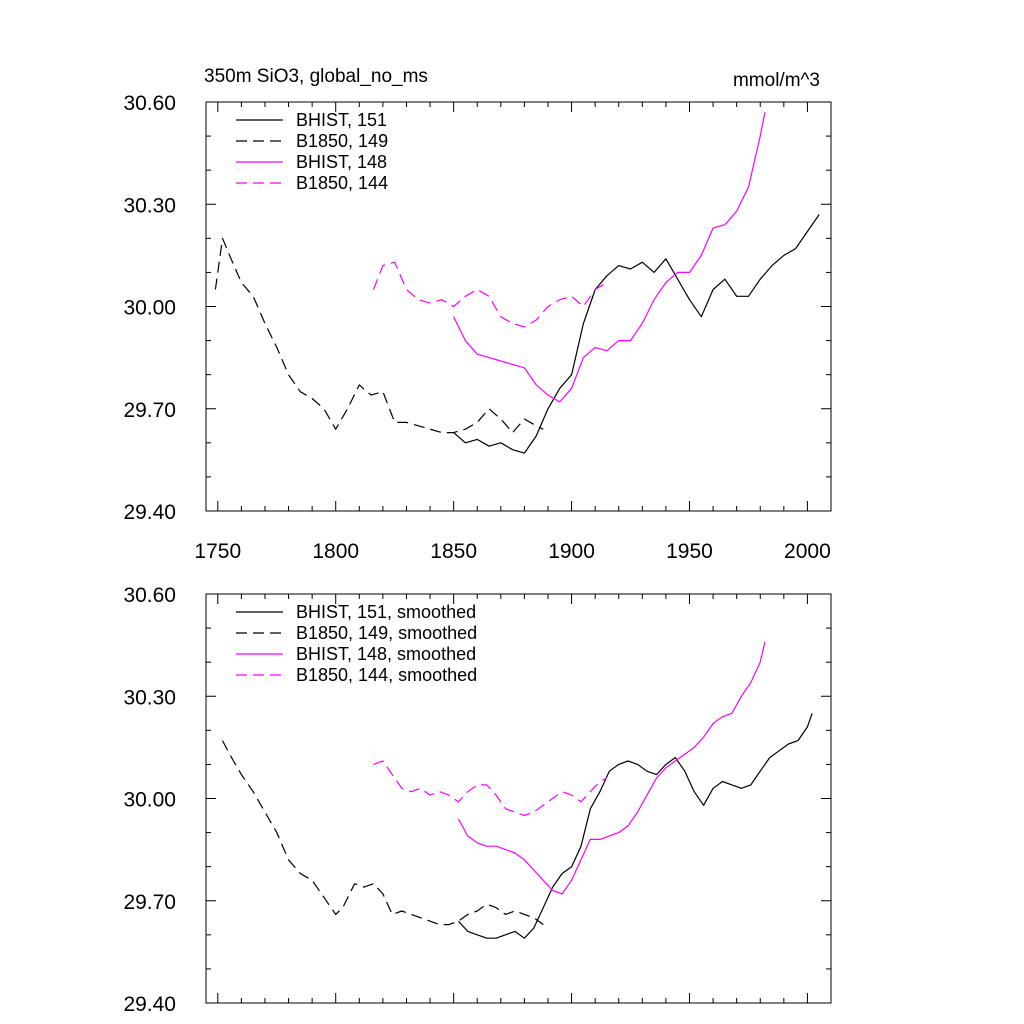 This screenshot has width=1024, height=1024. What do you see at coordinates (571, 551) in the screenshot?
I see `x-tick-label: 1900` at bounding box center [571, 551].